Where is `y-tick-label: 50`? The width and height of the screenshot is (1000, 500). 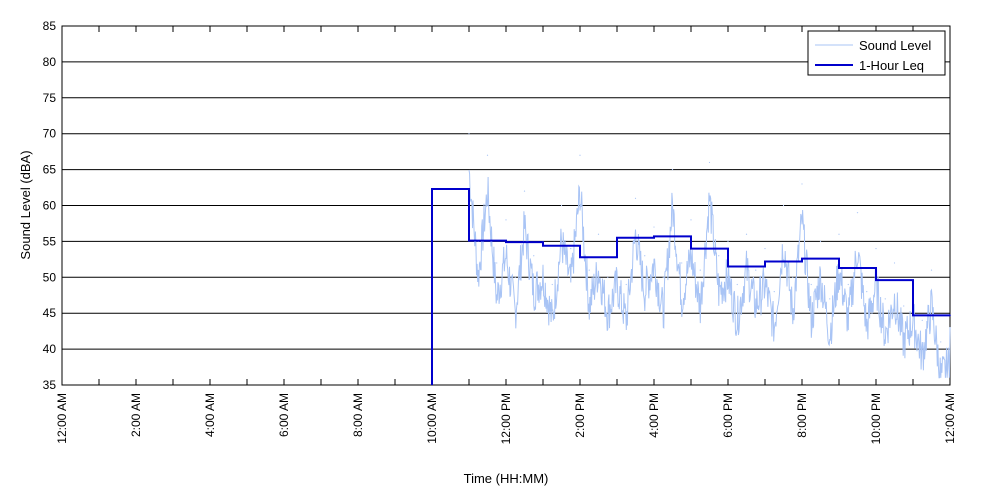
y-tick-label: 50 is located at coordinates (50, 277).